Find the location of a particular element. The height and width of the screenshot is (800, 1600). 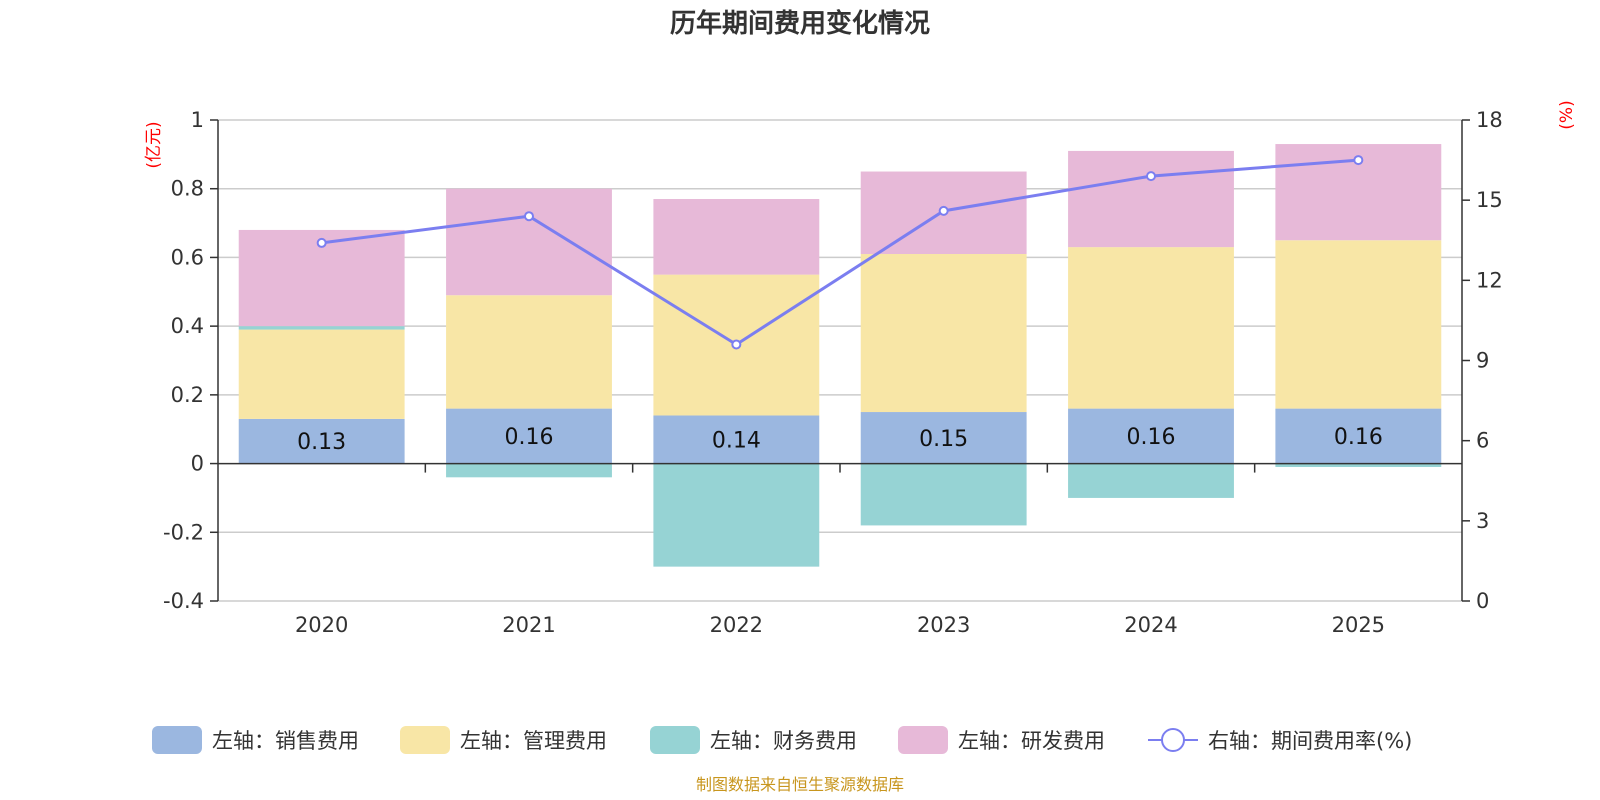

left-axis-tick-label: -0.4 is located at coordinates (183, 601).